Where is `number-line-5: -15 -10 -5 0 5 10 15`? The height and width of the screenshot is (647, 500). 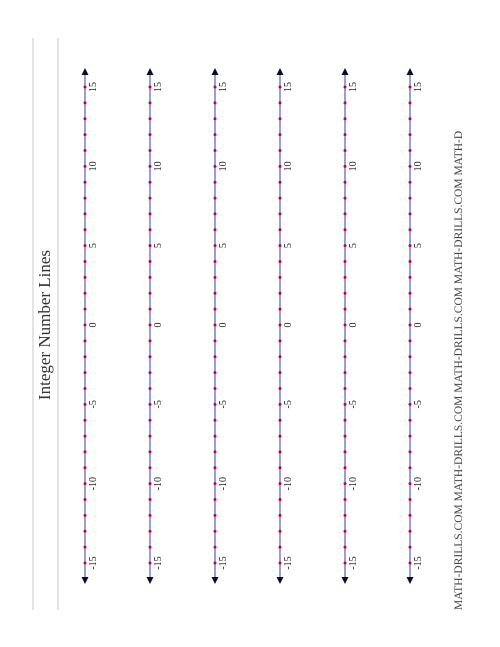
number-line-5: -15 -10 -5 0 5 10 15 is located at coordinates (350, 326).